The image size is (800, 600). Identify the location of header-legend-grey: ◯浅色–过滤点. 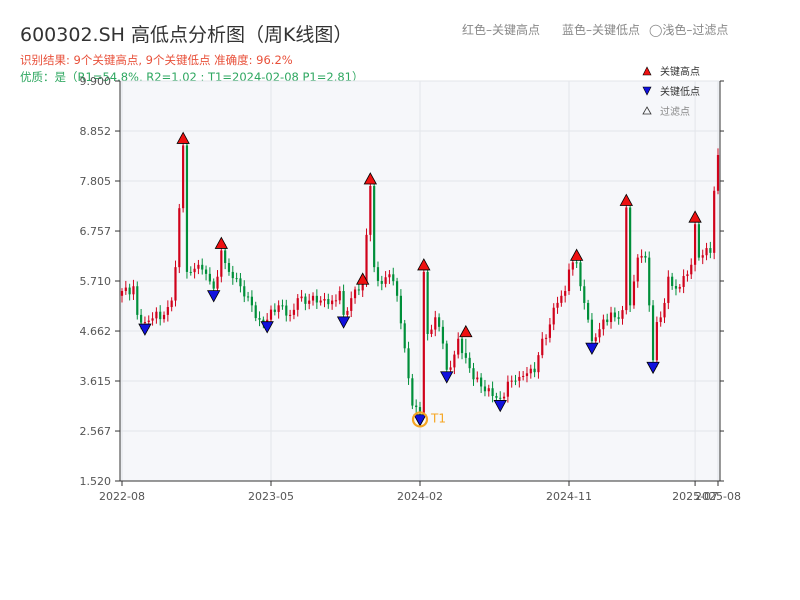
(689, 30).